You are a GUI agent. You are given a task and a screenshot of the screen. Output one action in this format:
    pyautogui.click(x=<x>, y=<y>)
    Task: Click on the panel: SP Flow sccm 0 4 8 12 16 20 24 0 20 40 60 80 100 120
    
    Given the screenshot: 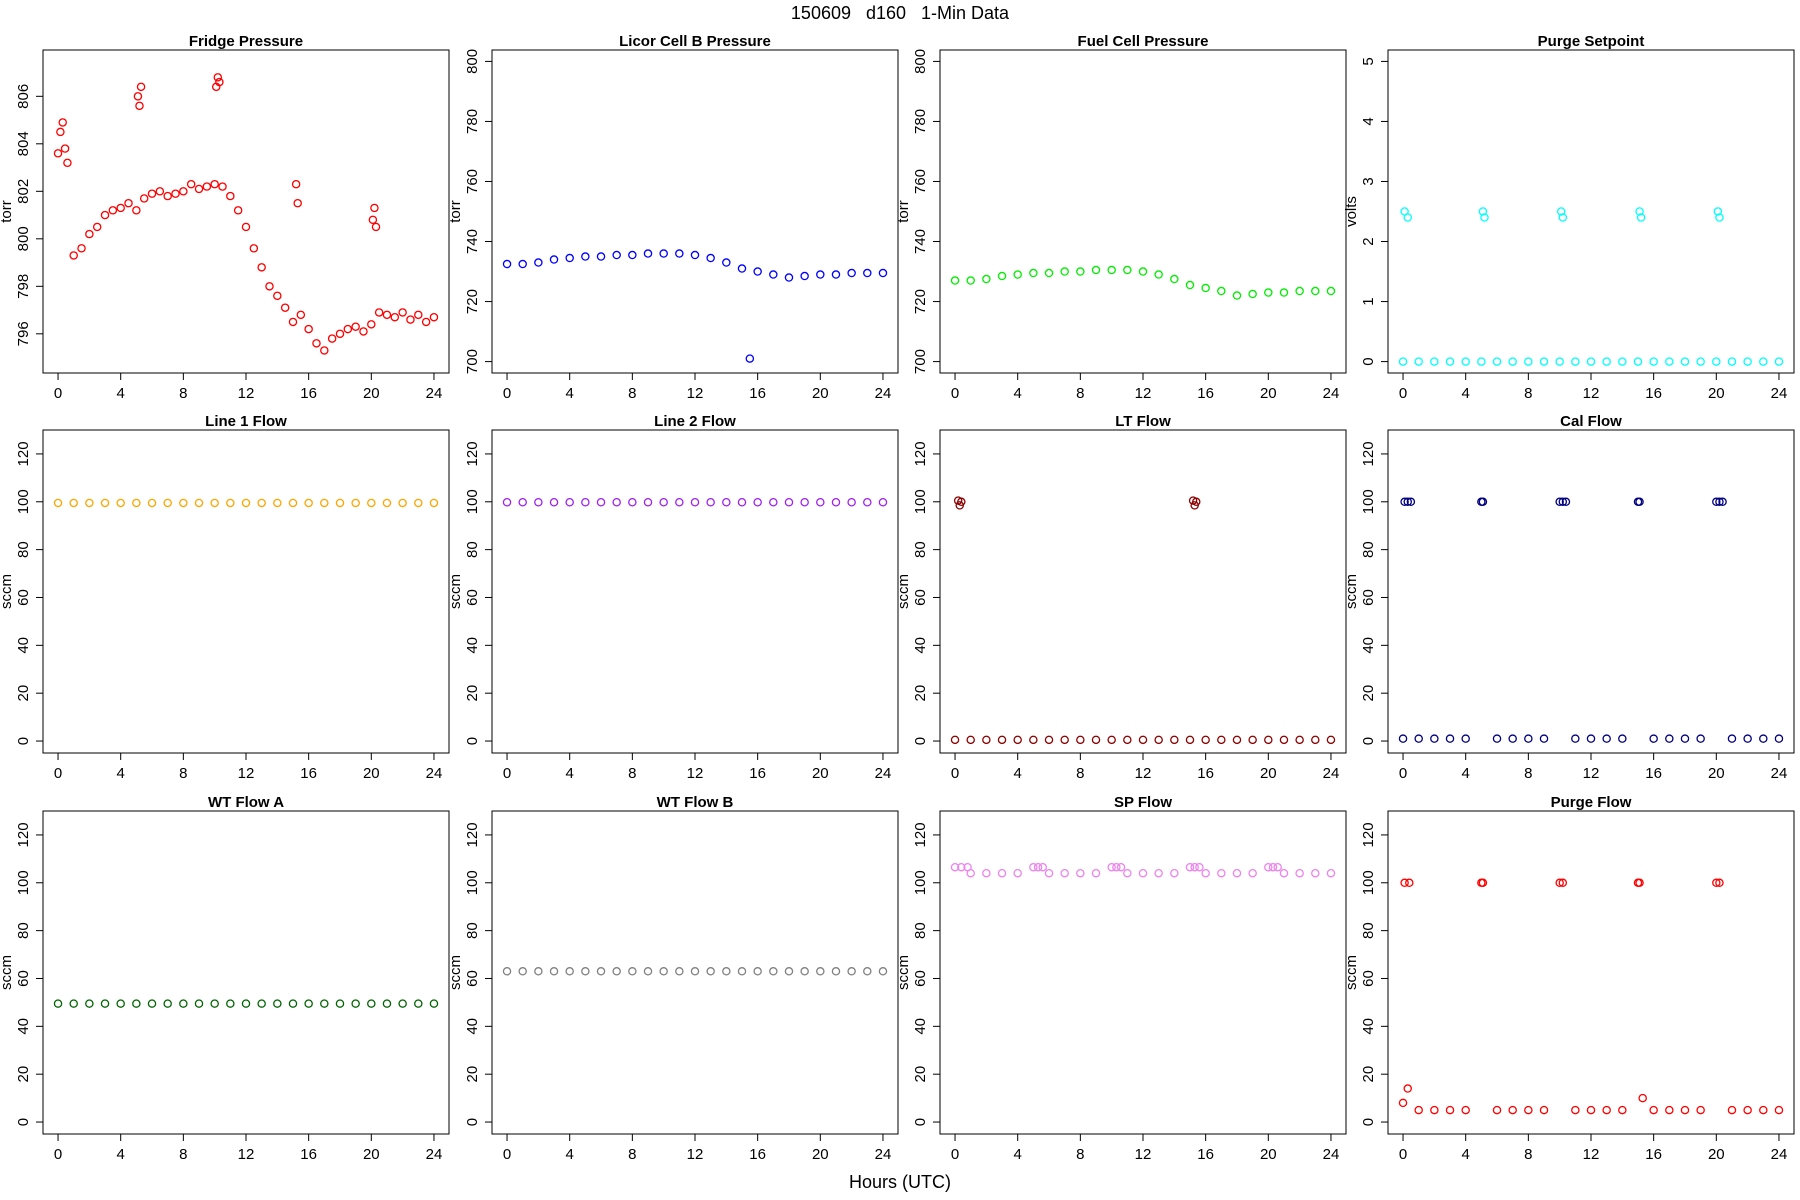 What is the action you would take?
    pyautogui.click(x=1121, y=978)
    